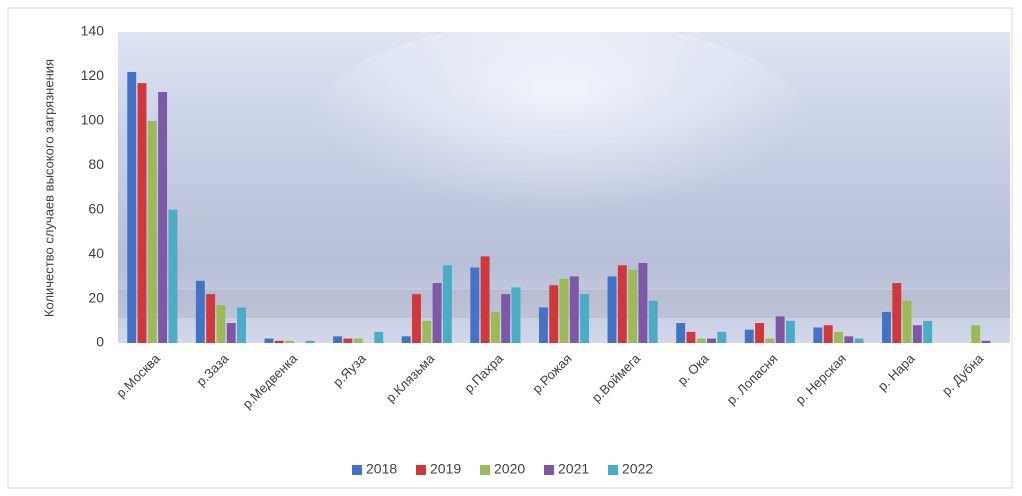 This screenshot has height=496, width=1022. Describe the element at coordinates (93, 75) in the screenshot. I see `y-tick-label: 120` at that location.